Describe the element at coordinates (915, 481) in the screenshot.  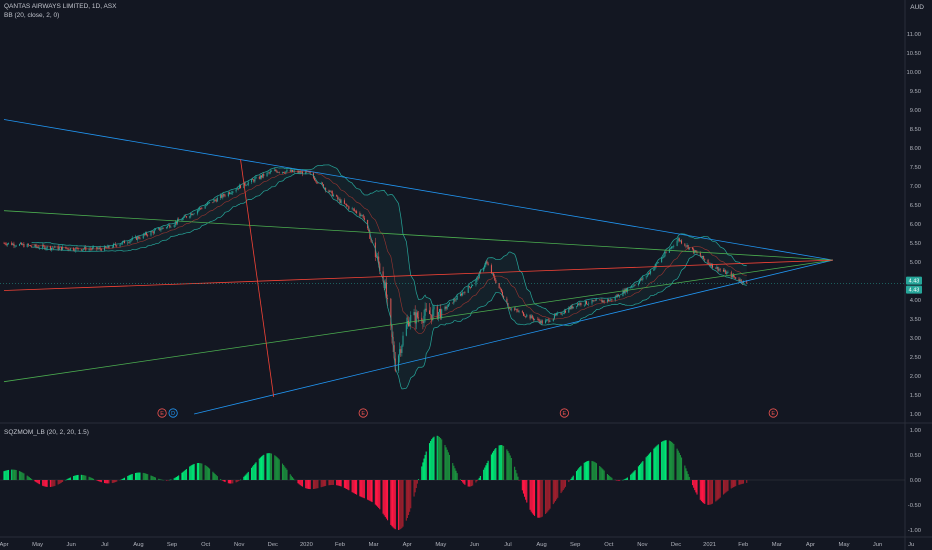
I see `momentum-tick-label: 0.00` at that location.